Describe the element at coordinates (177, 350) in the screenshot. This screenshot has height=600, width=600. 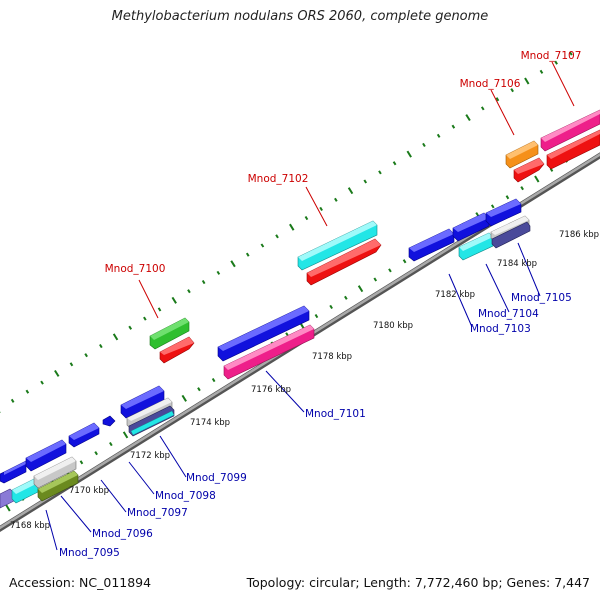
I see `gene-red-small-a` at that location.